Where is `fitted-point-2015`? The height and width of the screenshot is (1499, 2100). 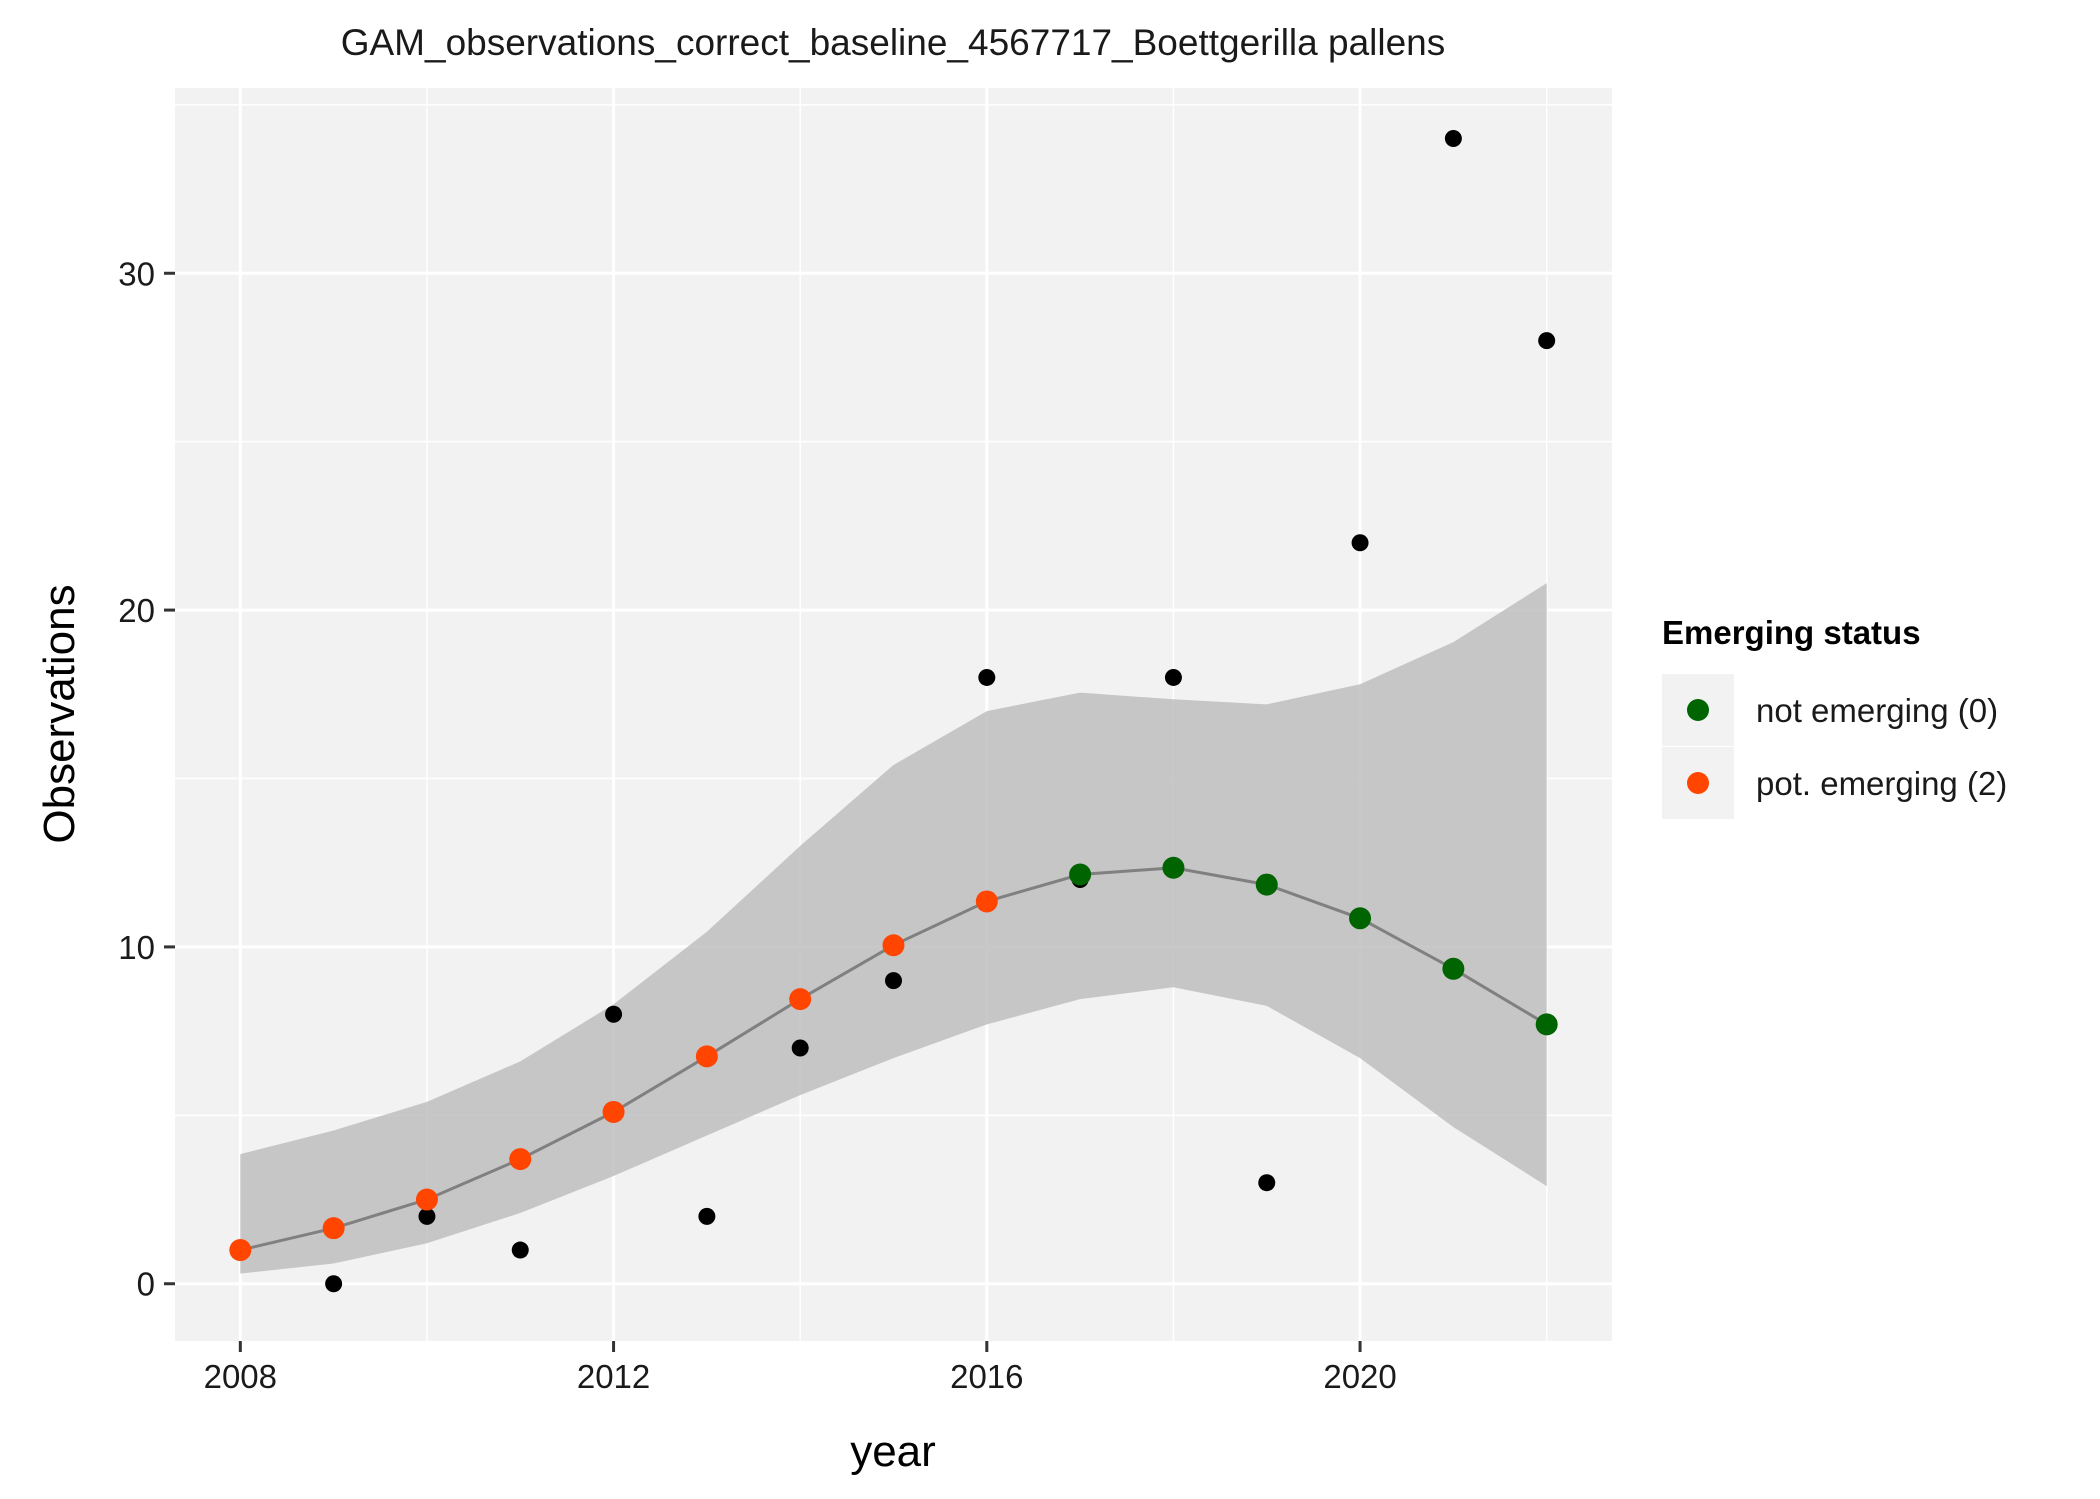 fitted-point-2015 is located at coordinates (893, 945).